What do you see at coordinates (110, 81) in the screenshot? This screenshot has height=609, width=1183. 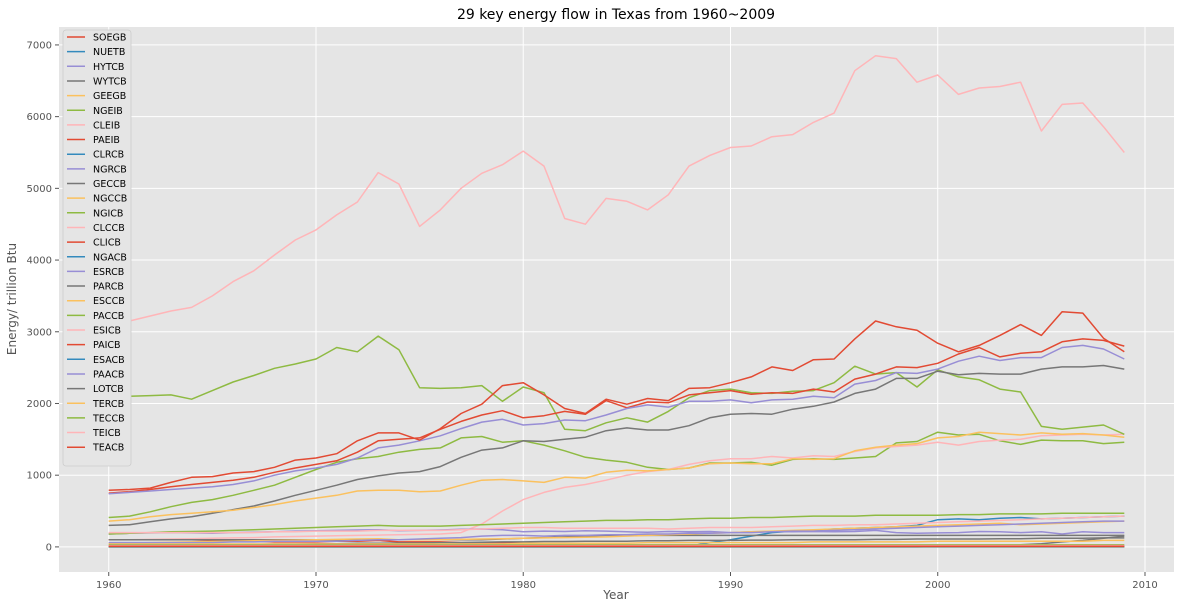 I see `legend-label: WYTCB` at bounding box center [110, 81].